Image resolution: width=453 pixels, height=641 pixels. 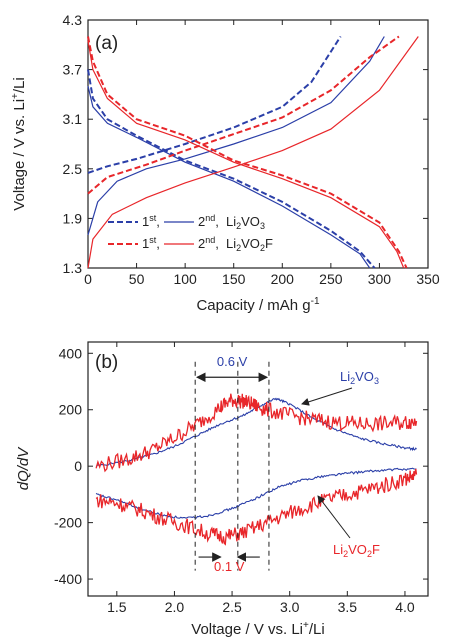 What do you see at coordinates (327, 396) in the screenshot?
I see `arrow-li2vo3` at bounding box center [327, 396].